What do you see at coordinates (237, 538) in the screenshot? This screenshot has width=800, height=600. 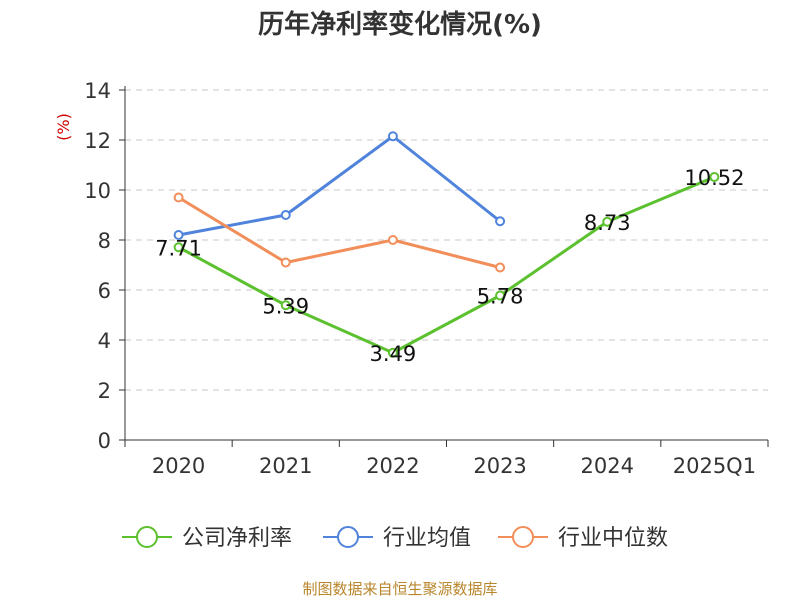 I see `legend-label: 公司净利率` at bounding box center [237, 538].